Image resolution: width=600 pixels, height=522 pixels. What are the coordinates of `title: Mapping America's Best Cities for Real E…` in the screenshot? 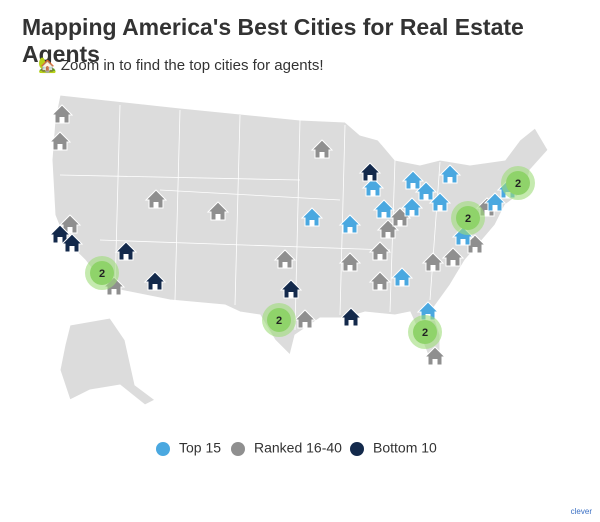 It's located at (273, 40).